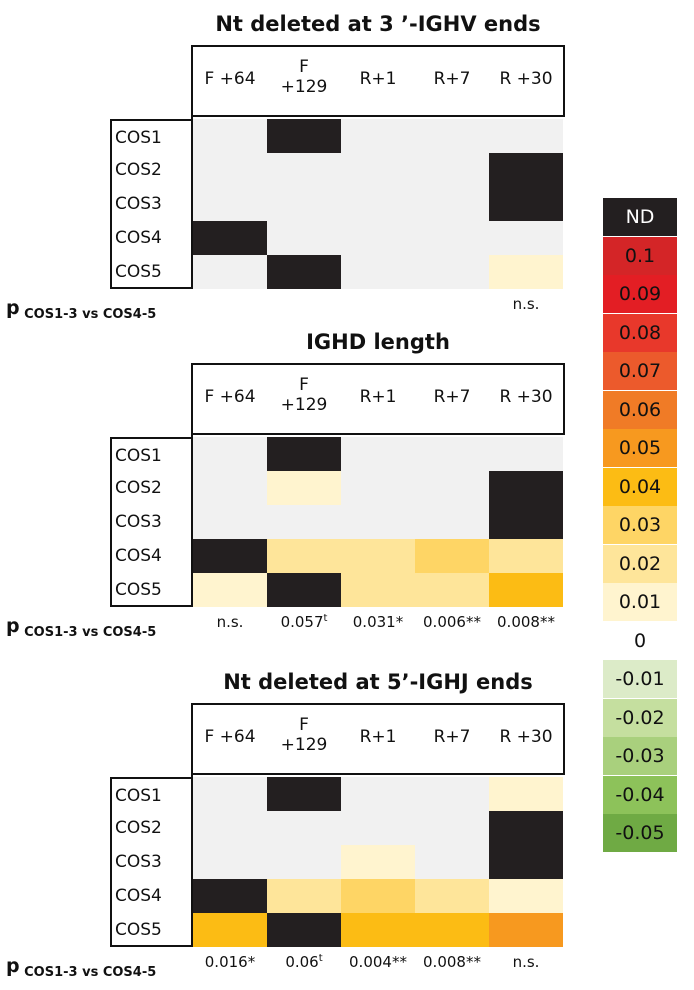  Describe the element at coordinates (378, 397) in the screenshot. I see `column-label: R+1` at that location.